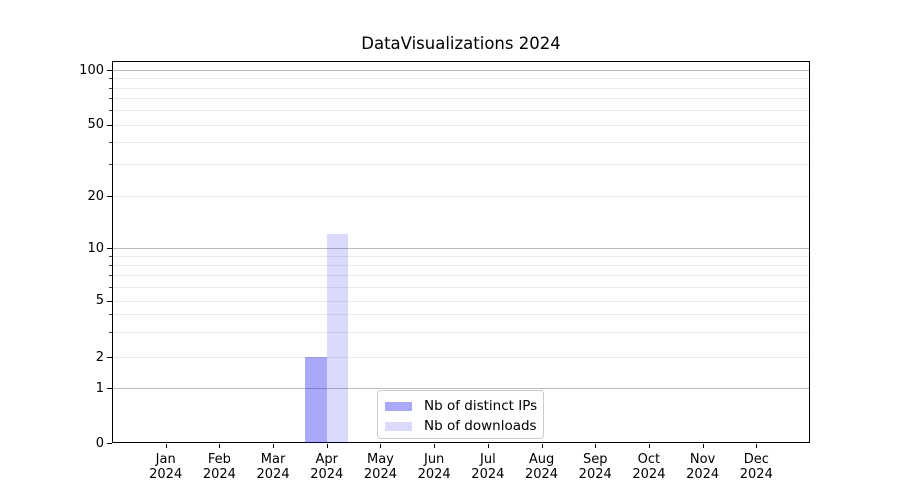 The height and width of the screenshot is (500, 900). Describe the element at coordinates (435, 446) in the screenshot. I see `x-tick-jun-2024` at that location.